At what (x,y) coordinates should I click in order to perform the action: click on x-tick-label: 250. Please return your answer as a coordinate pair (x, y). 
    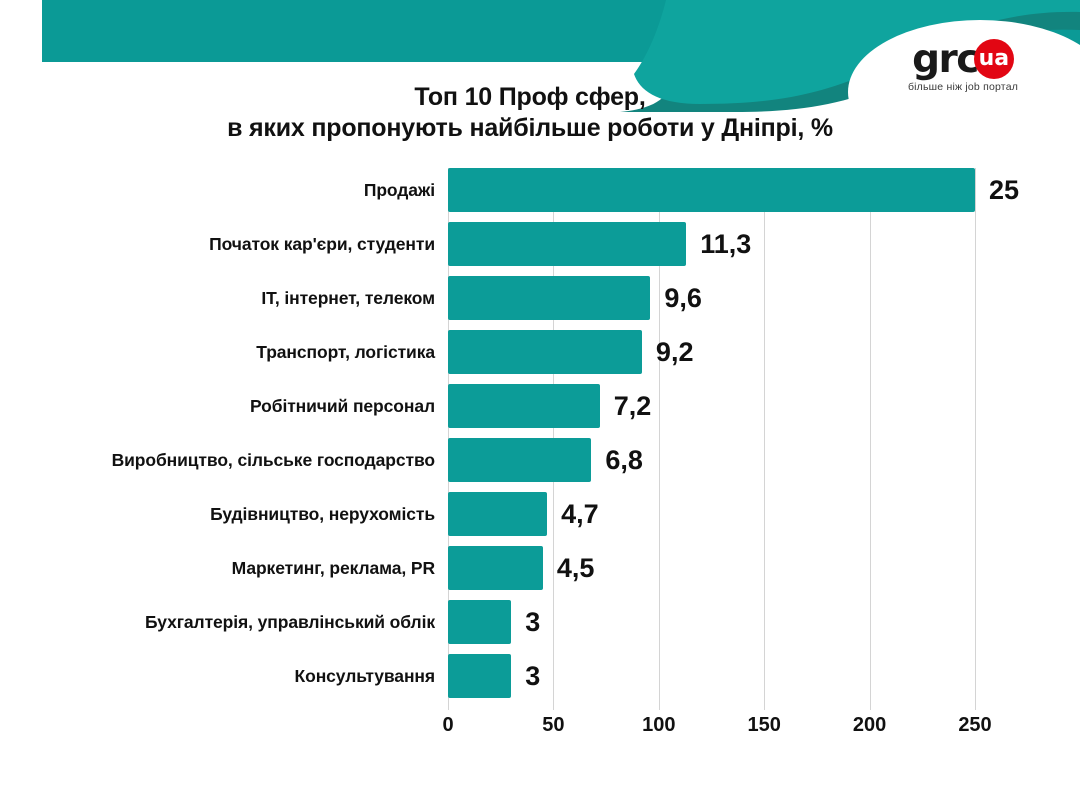
    Looking at the image, I should click on (975, 725).